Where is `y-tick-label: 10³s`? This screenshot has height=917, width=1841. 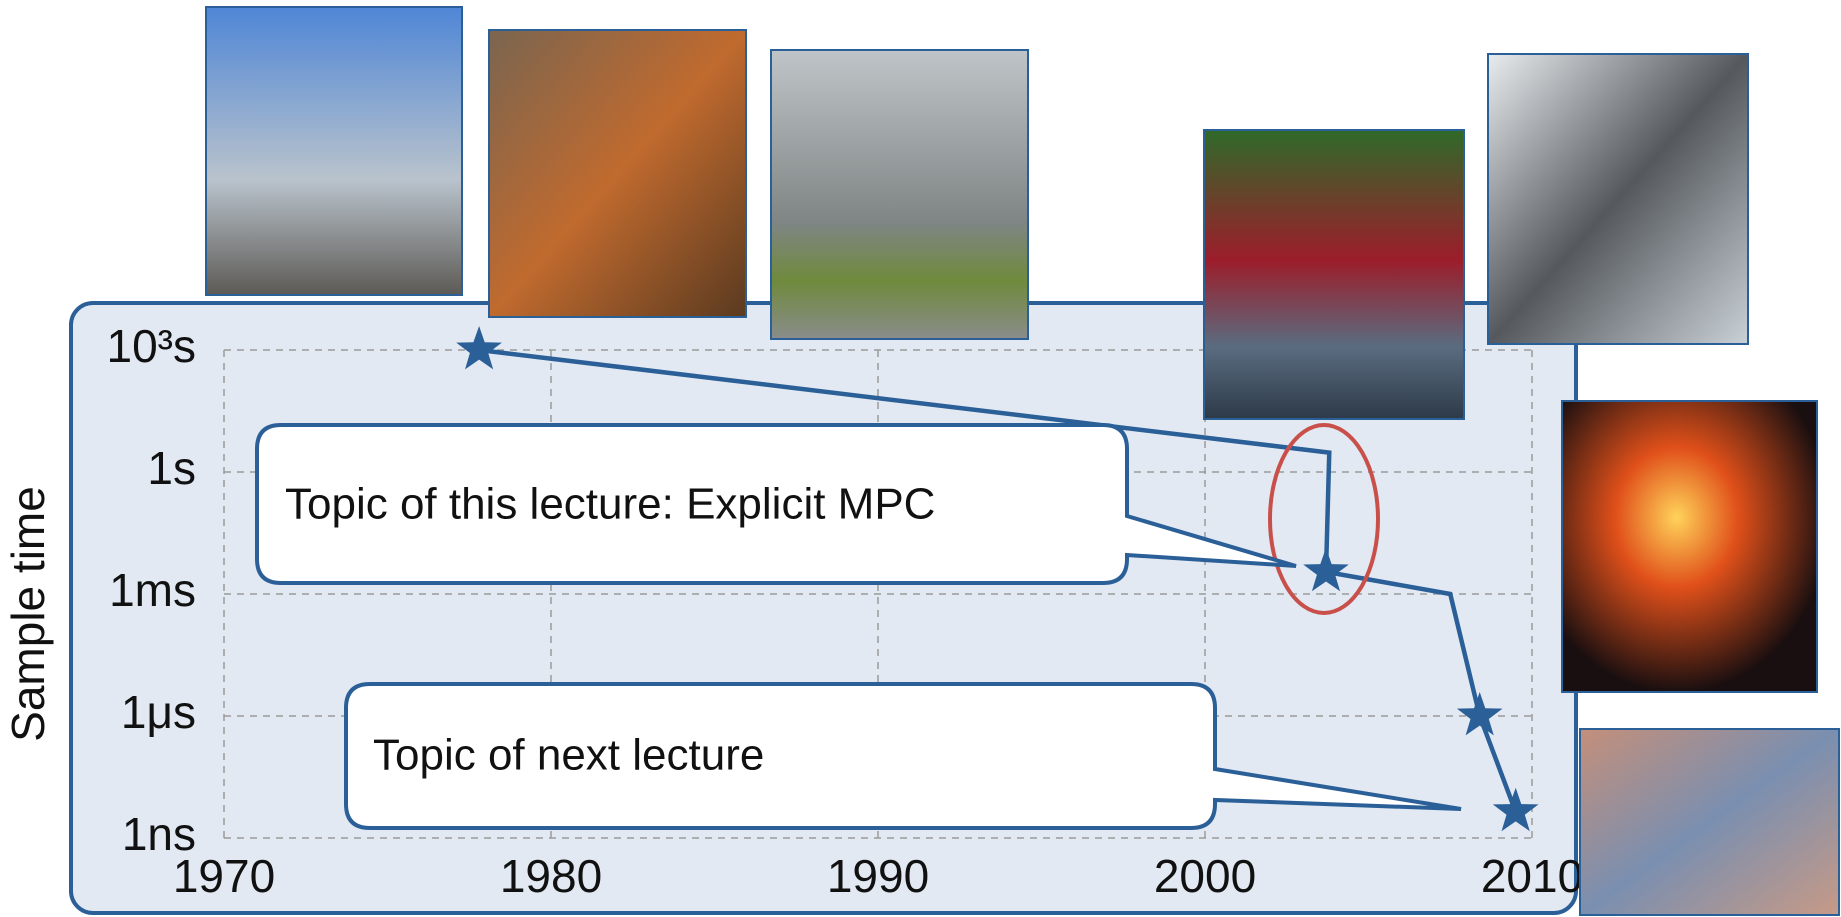
y-tick-label: 10³s is located at coordinates (151, 346).